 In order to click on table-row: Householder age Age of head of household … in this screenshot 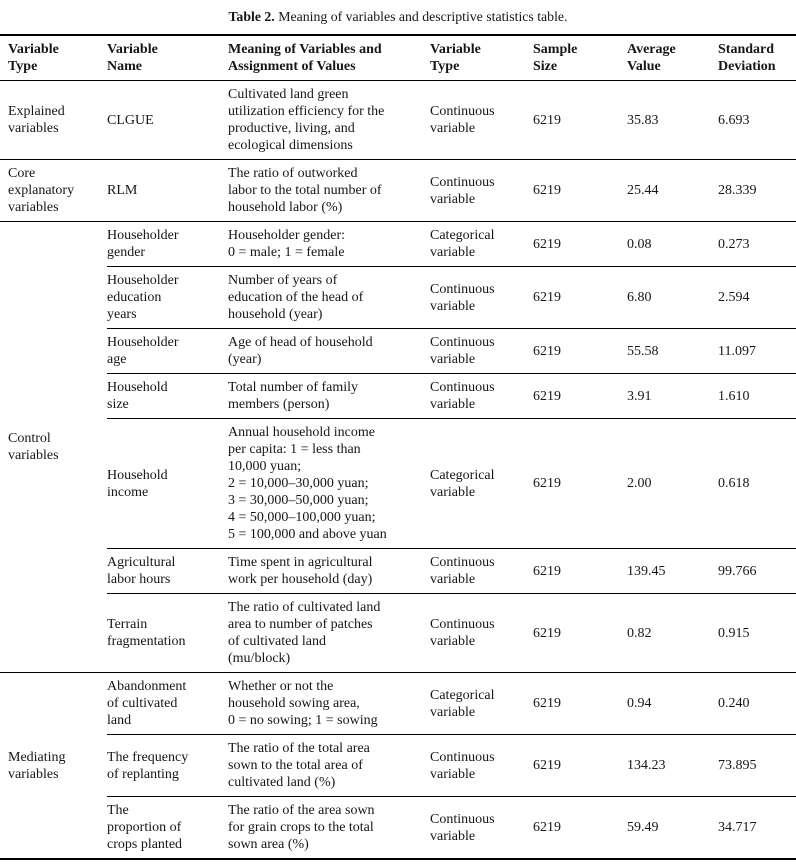, I will do `click(398, 351)`.